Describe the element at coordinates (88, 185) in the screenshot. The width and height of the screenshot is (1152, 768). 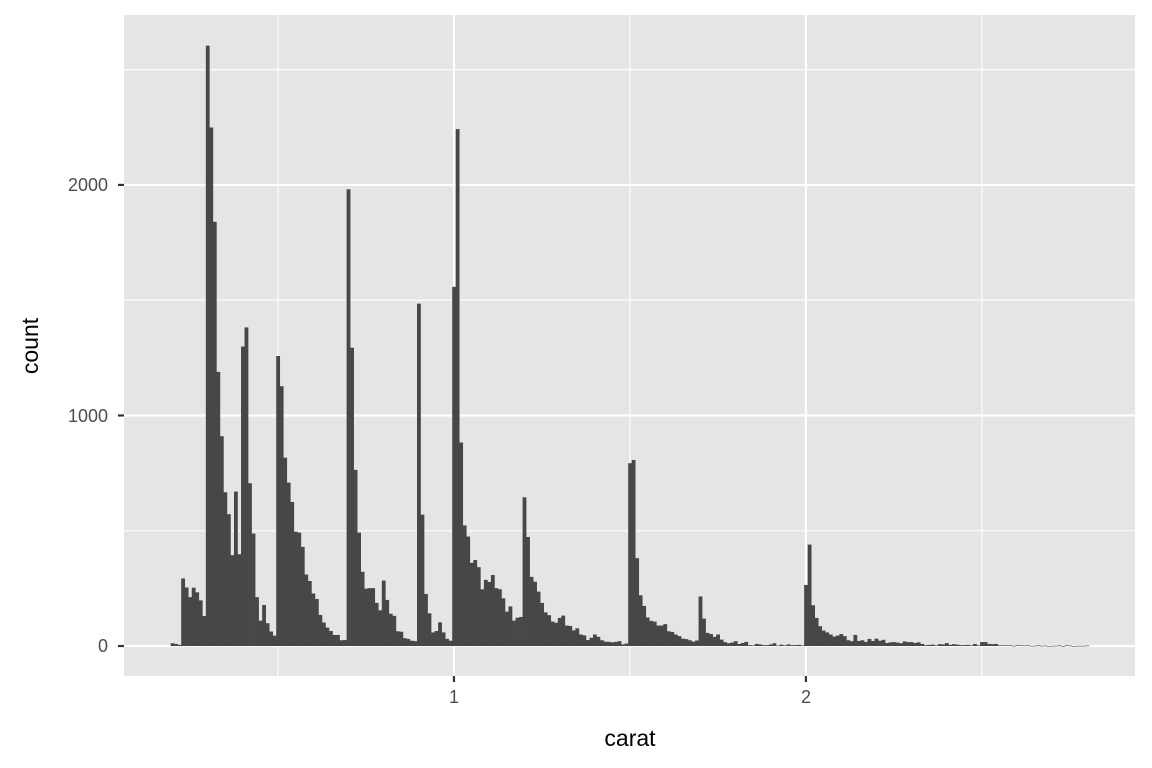
I see `y-tick-label-2000: 2000` at that location.